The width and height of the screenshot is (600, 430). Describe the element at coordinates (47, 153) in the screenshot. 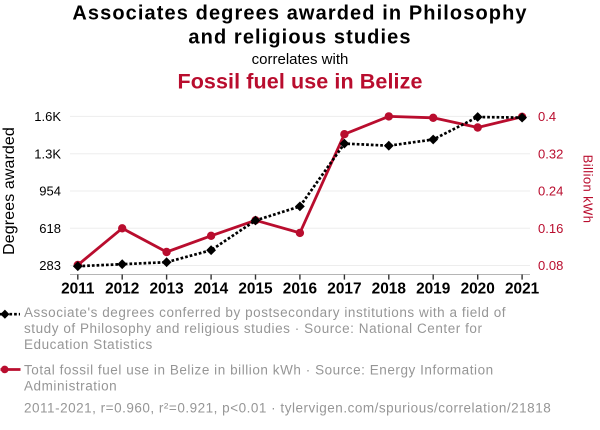

I see `svg-text: 1.3K` at that location.